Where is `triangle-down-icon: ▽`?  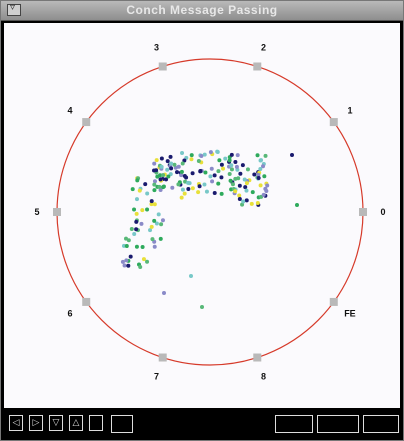
triangle-down-icon: ▽ is located at coordinates (56, 423).